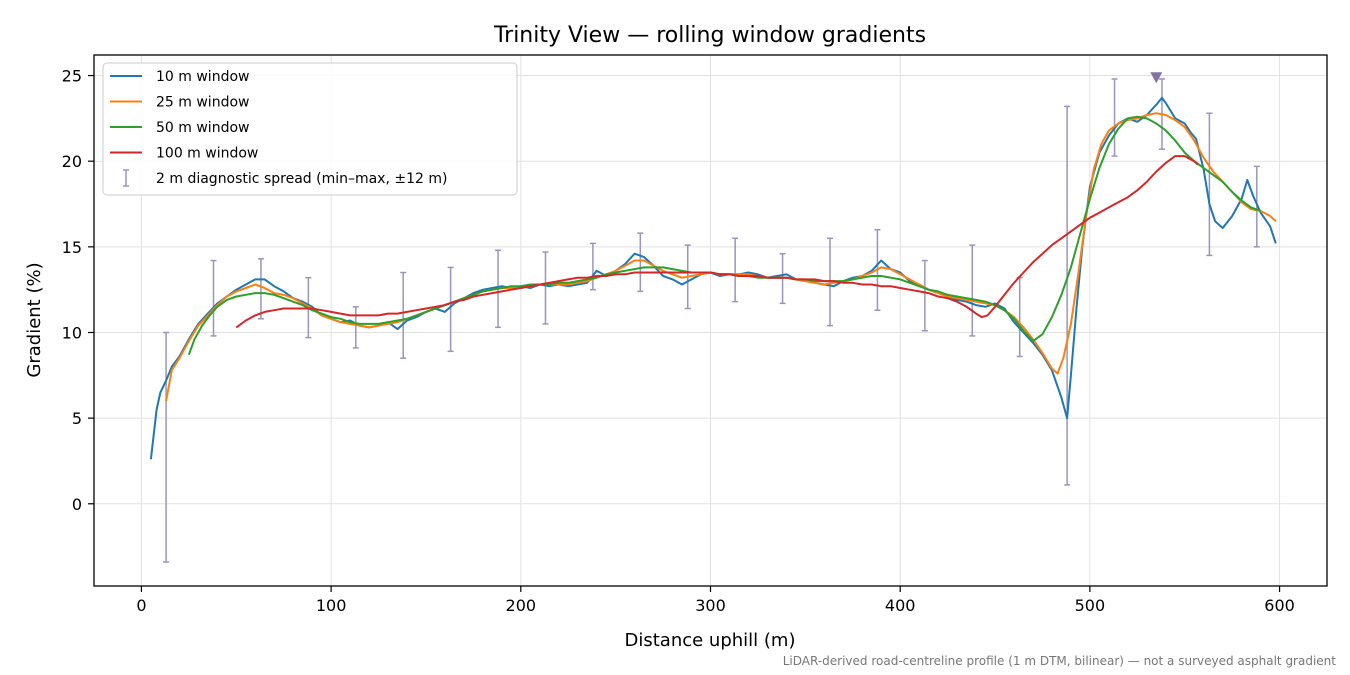 The image size is (1350, 675). Describe the element at coordinates (72, 161) in the screenshot. I see `y-tick-label: 20` at that location.